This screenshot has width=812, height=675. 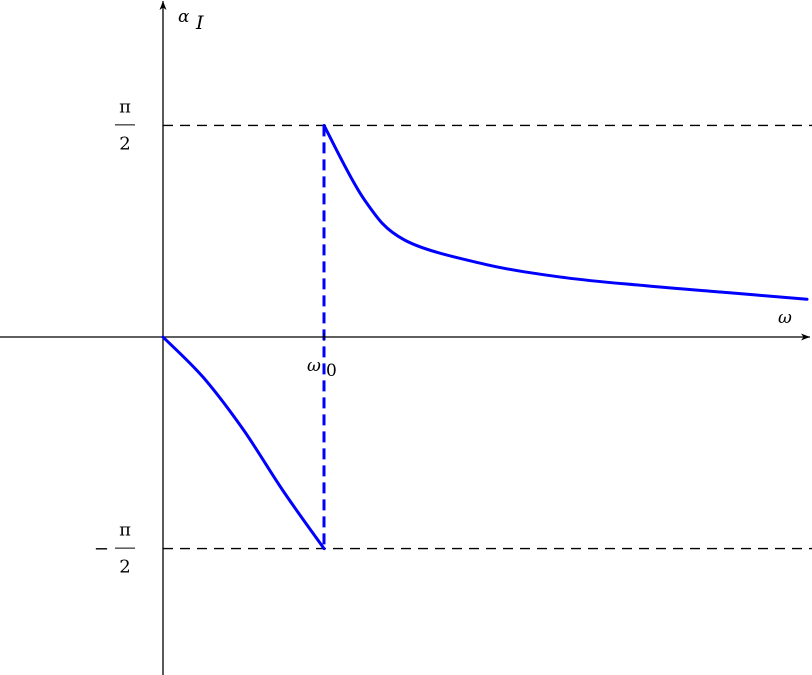 What do you see at coordinates (199, 23) in the screenshot?
I see `y-axis-label-subscript: I` at bounding box center [199, 23].